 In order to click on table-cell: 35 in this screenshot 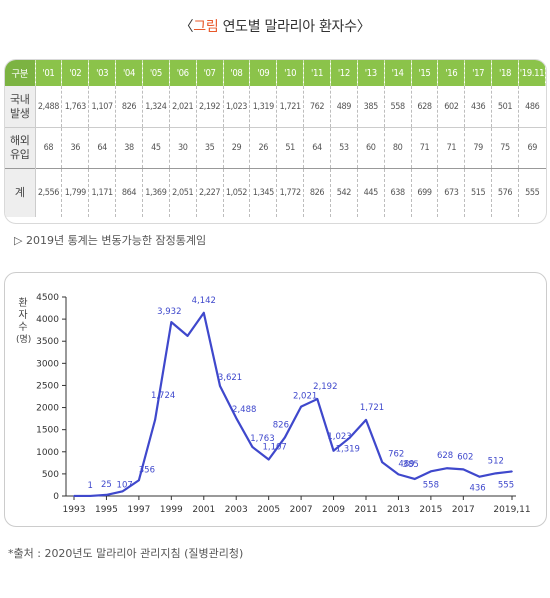, I will do `click(210, 148)`.